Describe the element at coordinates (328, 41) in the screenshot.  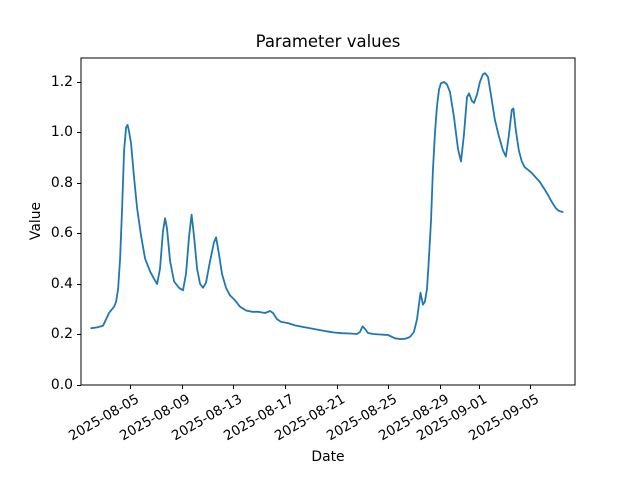
I see `chart-title: Parameter values` at that location.